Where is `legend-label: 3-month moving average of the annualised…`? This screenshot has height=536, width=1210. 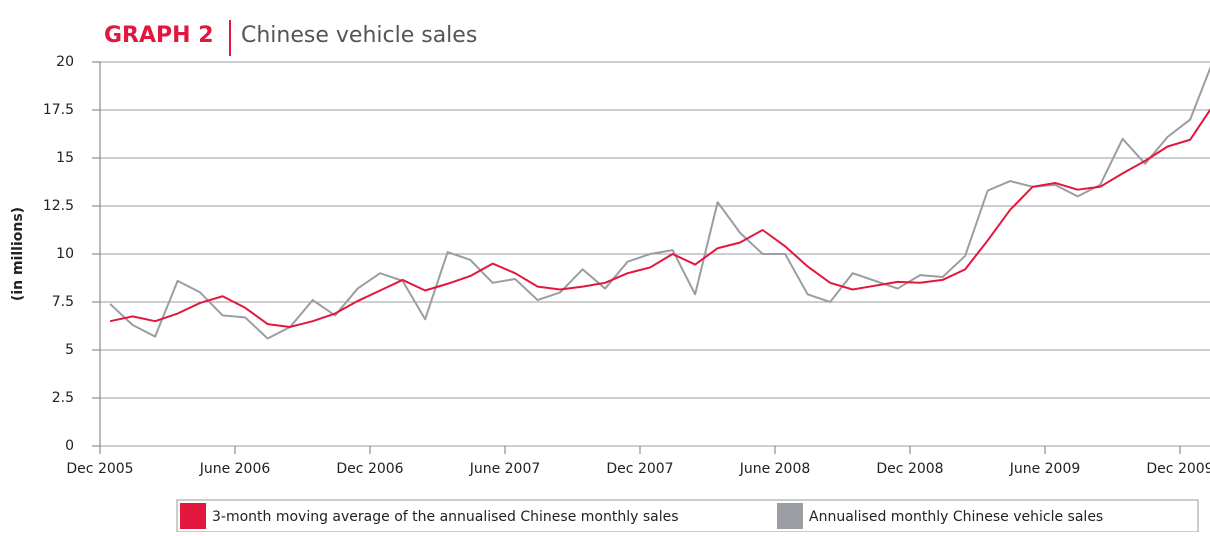 legend-label: 3-month moving average of the annualised… is located at coordinates (445, 517).